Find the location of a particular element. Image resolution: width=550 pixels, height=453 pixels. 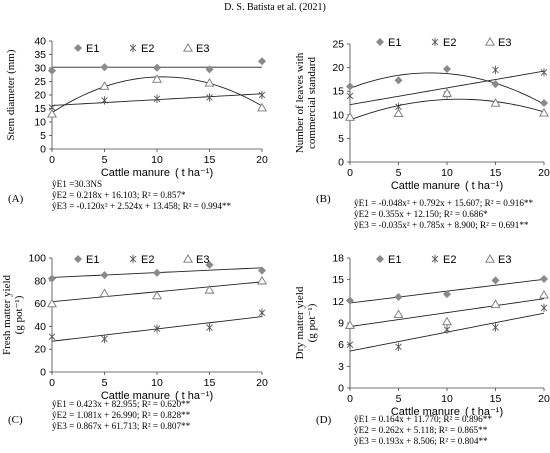

y-tick-label: 35 is located at coordinates (40, 55).